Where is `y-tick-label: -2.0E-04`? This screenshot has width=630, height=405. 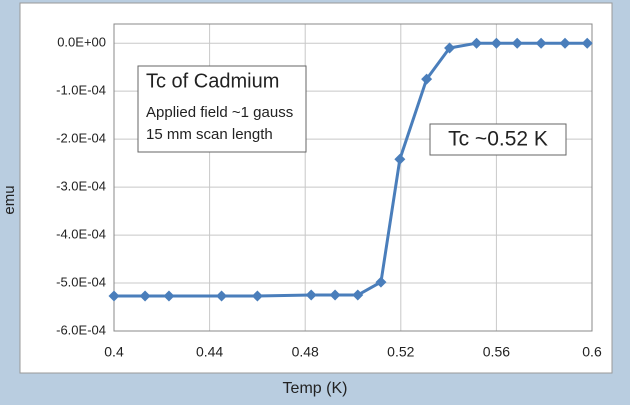 y-tick-label: -2.0E-04 is located at coordinates (81, 138).